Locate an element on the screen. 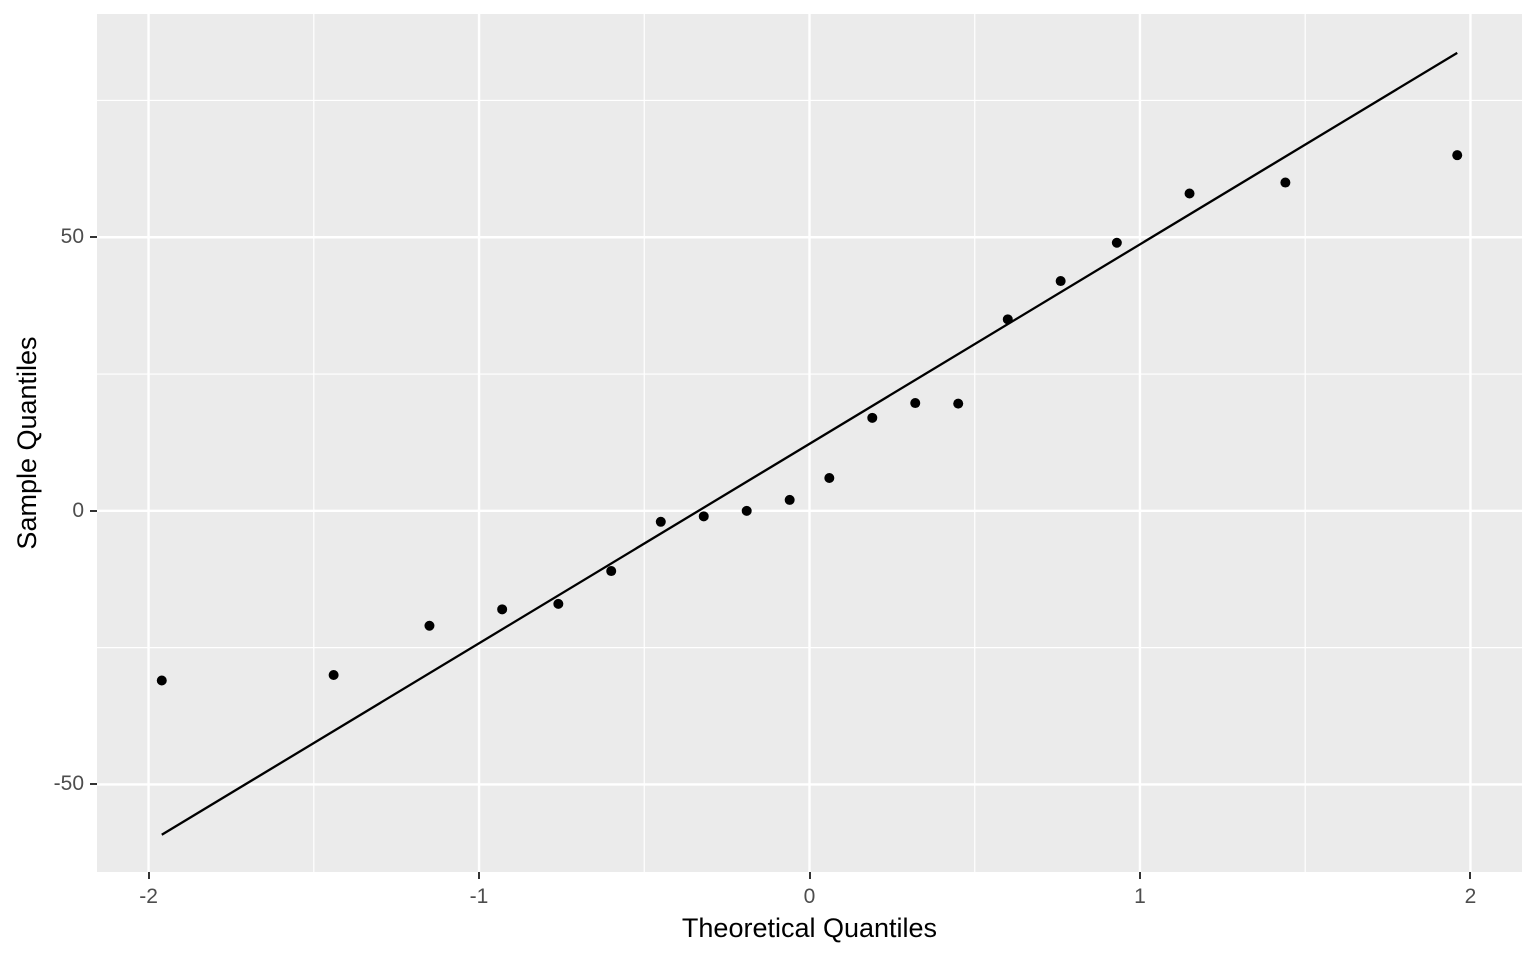 The image size is (1536, 960). y-tick-label: 50 is located at coordinates (72, 237).